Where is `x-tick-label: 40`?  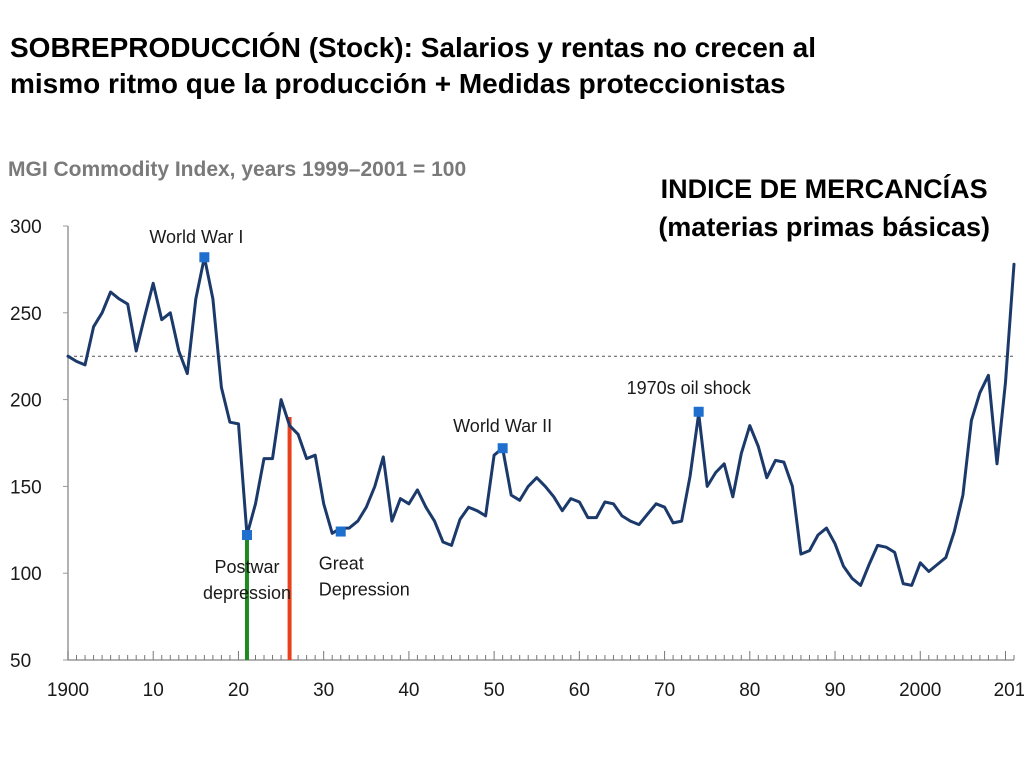 x-tick-label: 40 is located at coordinates (408, 690).